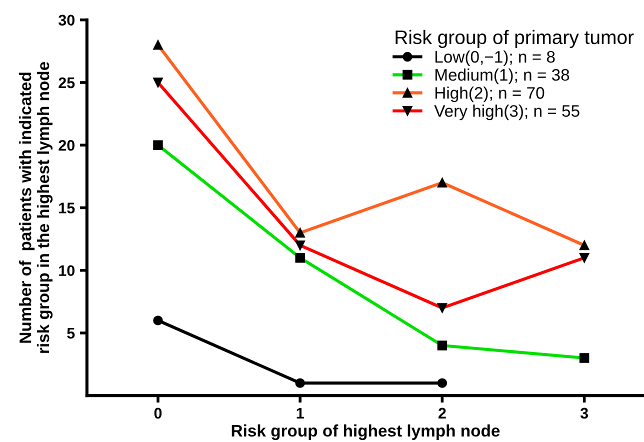 This screenshot has height=442, width=644. Describe the element at coordinates (67, 270) in the screenshot. I see `y-tick-label: 10` at that location.